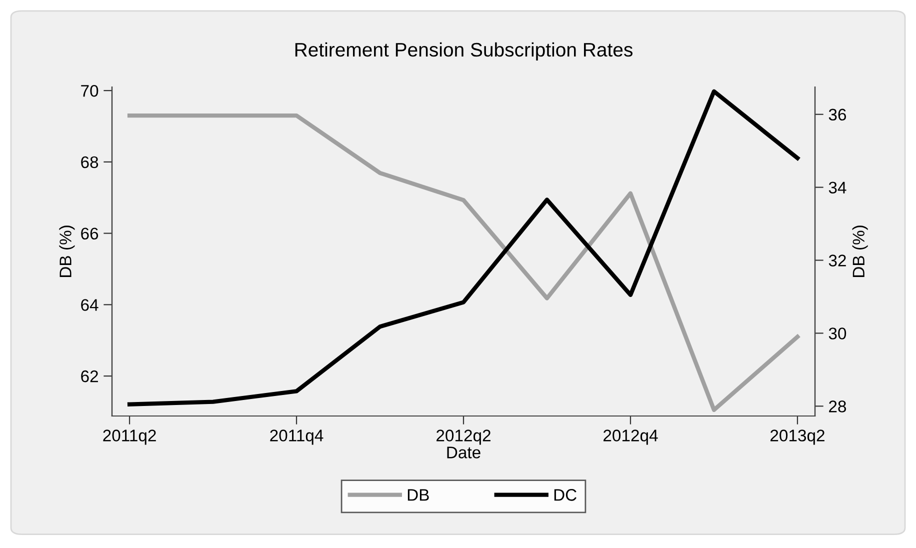 This screenshot has height=548, width=916. I want to click on x-axis-title: Date, so click(463, 452).